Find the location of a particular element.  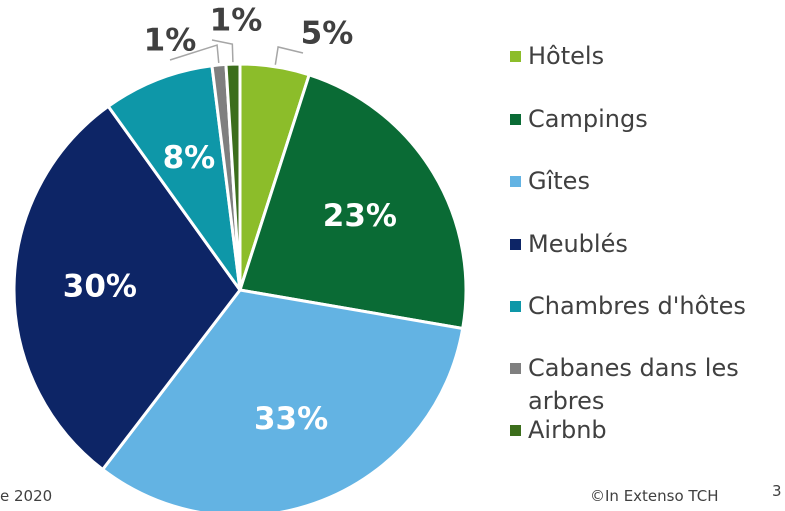

legend-label: Cabanes dans les arbres is located at coordinates (633, 384).